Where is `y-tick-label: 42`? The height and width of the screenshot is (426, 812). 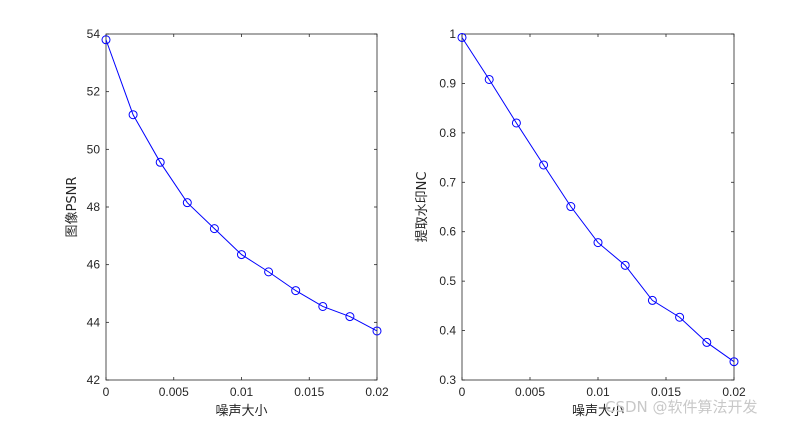 y-tick-label: 42 is located at coordinates (94, 380).